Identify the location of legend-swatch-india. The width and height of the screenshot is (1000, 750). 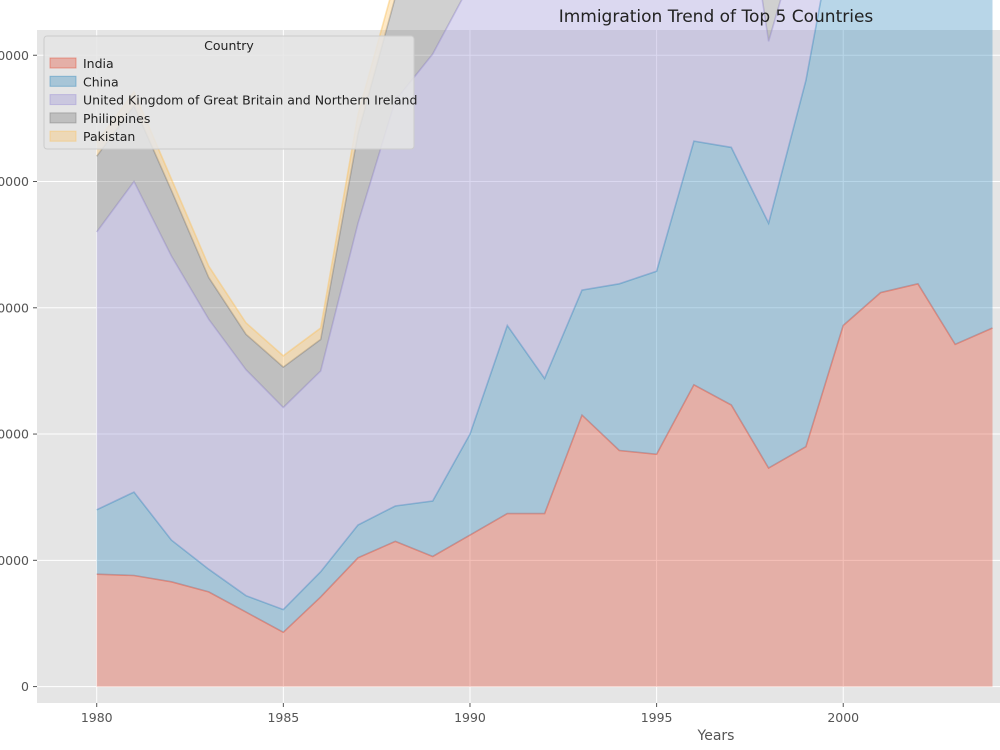
(63, 63).